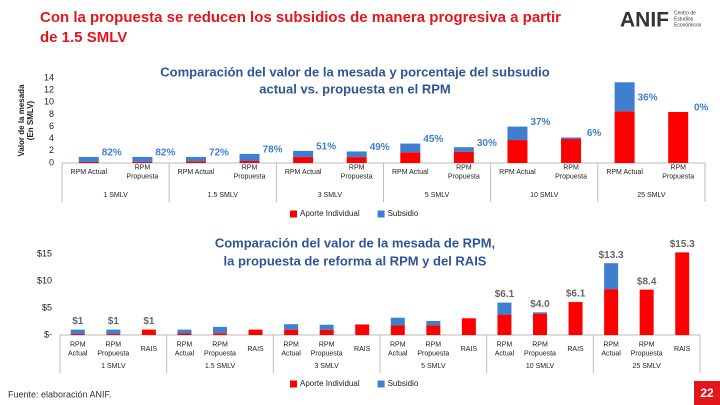  What do you see at coordinates (49, 102) in the screenshot?
I see `y-tick-label: 10` at bounding box center [49, 102].